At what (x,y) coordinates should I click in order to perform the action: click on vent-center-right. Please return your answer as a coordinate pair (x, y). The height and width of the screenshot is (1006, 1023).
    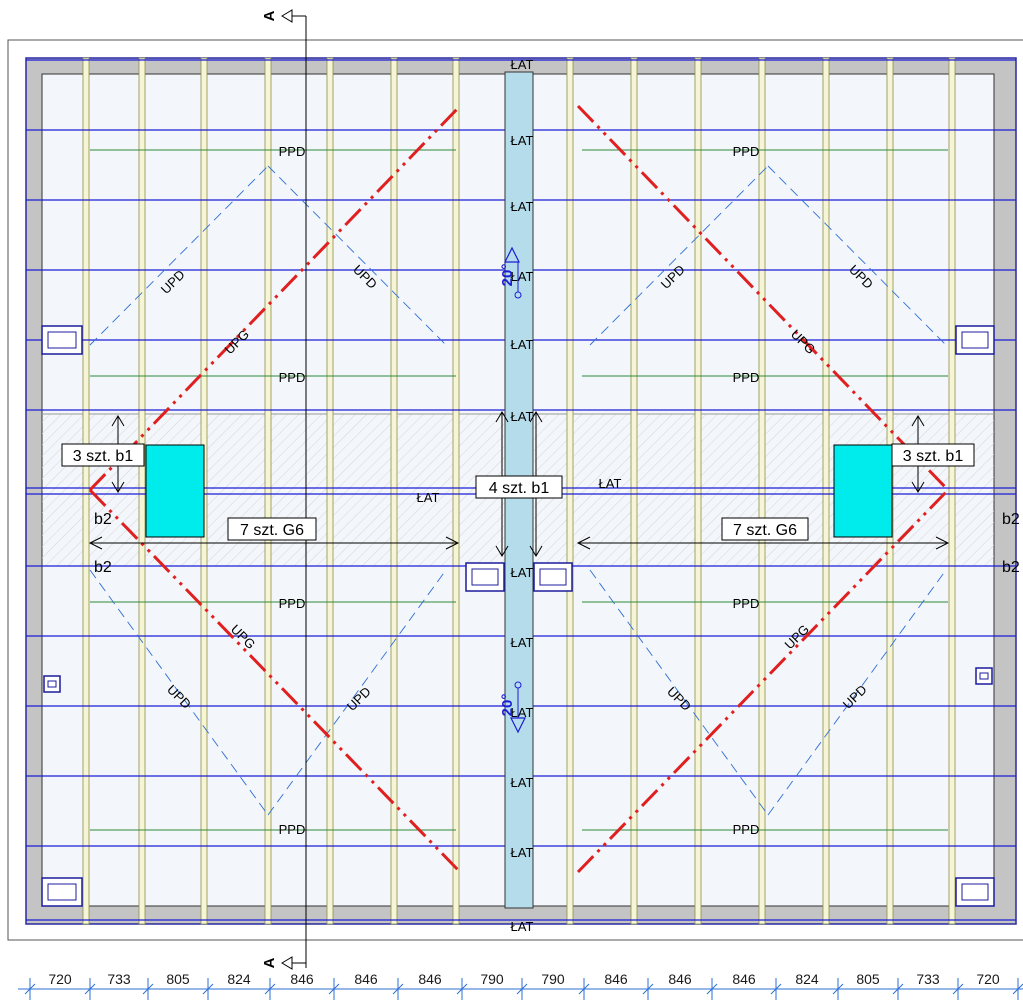
    Looking at the image, I should click on (553, 577).